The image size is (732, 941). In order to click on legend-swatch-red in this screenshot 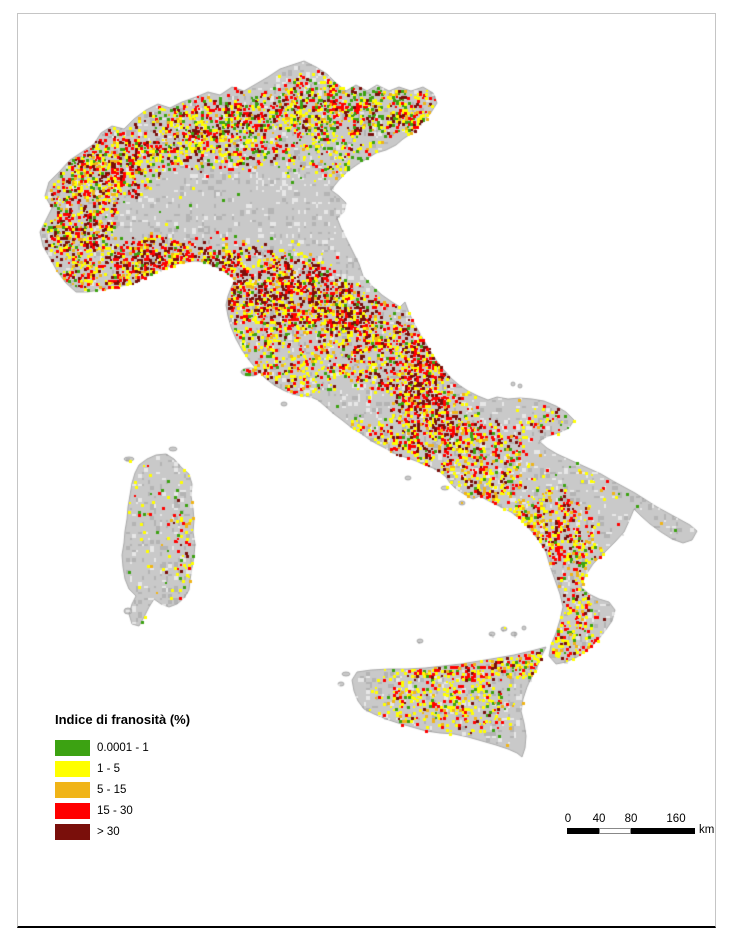, I will do `click(72, 811)`.